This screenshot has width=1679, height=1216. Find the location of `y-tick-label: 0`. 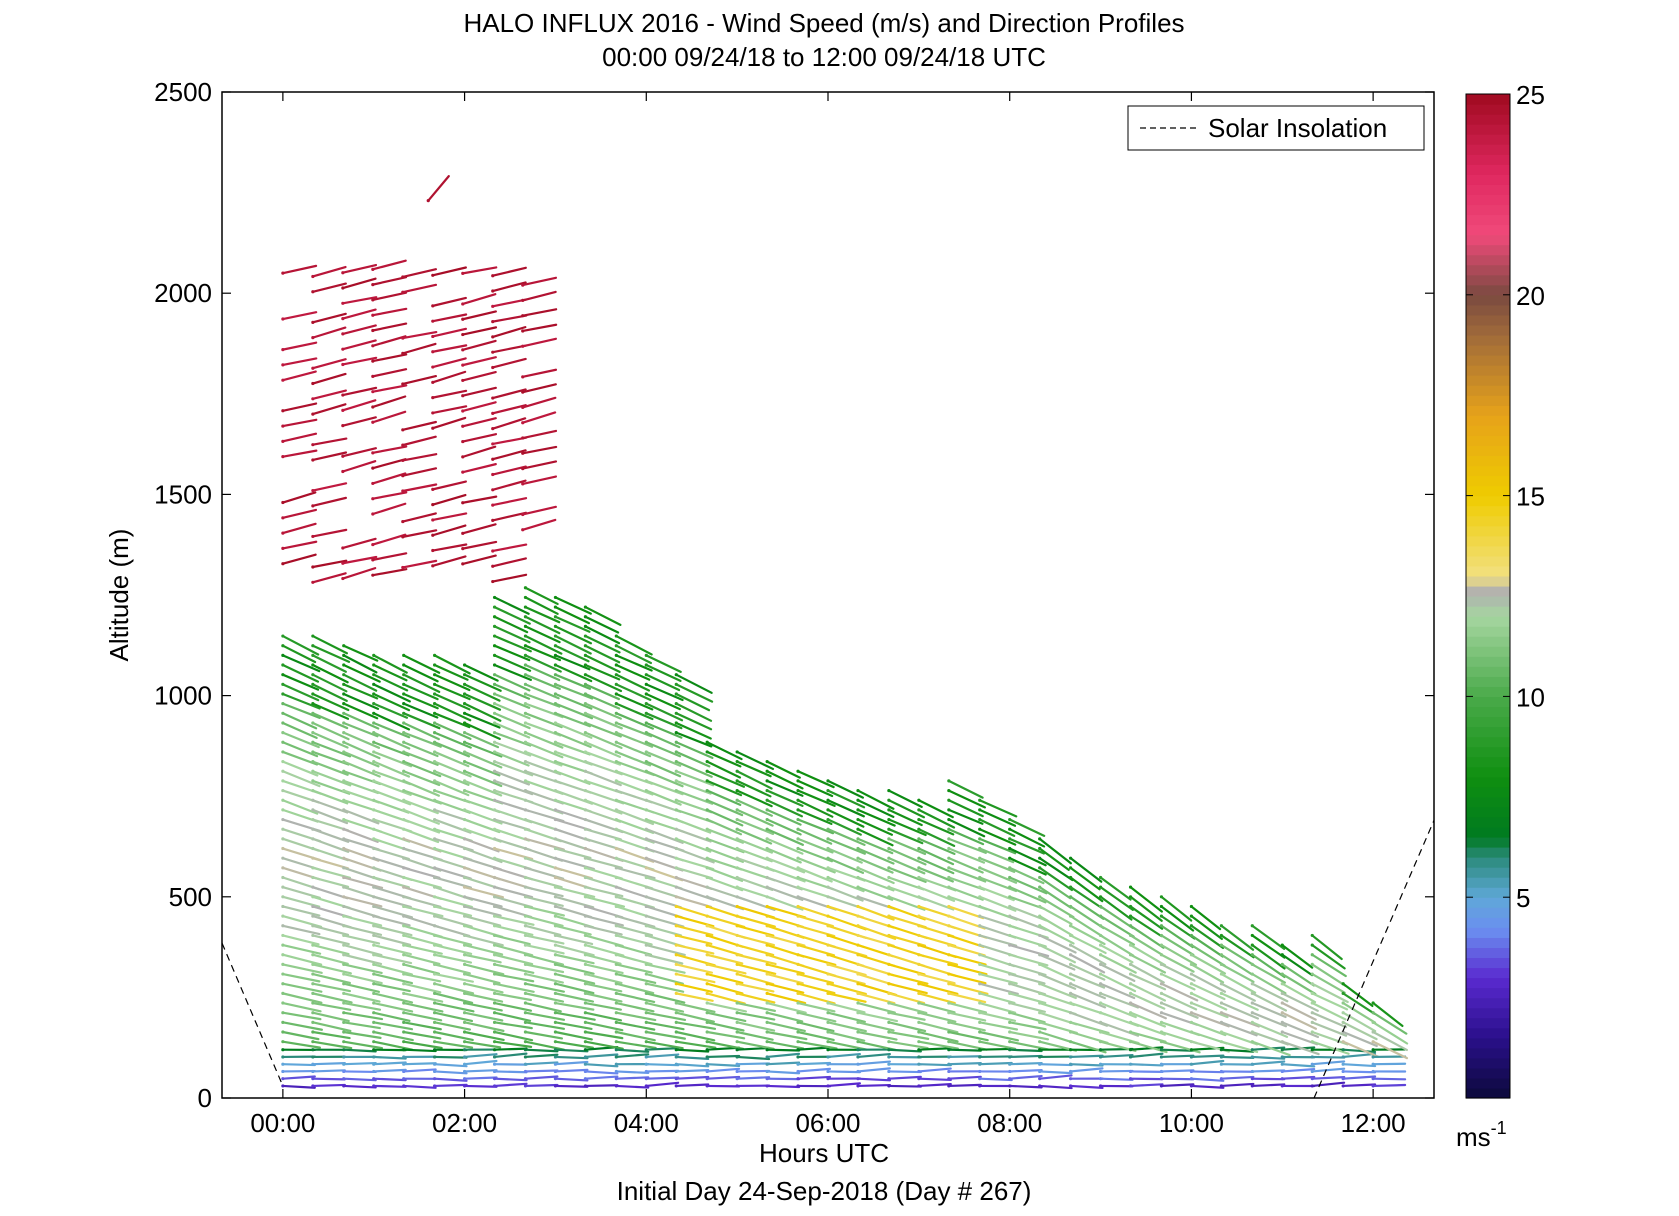

y-tick-label: 0 is located at coordinates (205, 1098).